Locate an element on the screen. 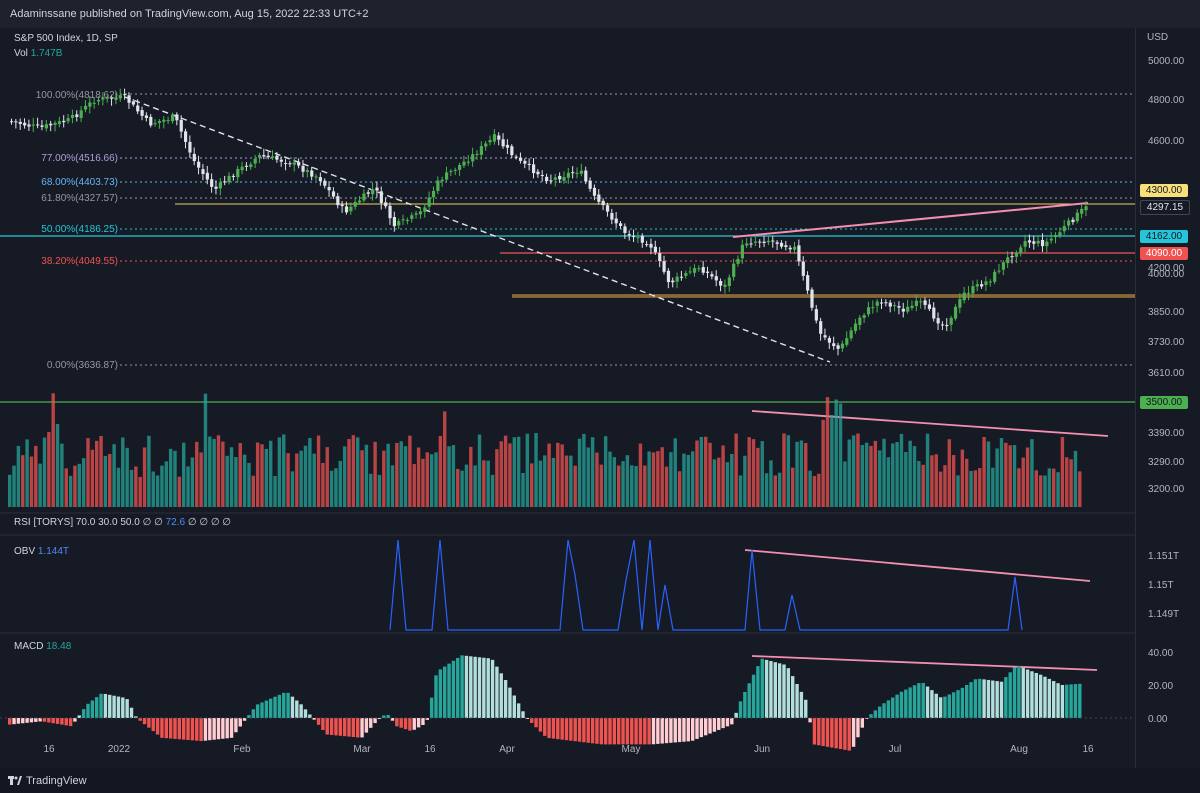  macd-trend-line is located at coordinates (924, 663).